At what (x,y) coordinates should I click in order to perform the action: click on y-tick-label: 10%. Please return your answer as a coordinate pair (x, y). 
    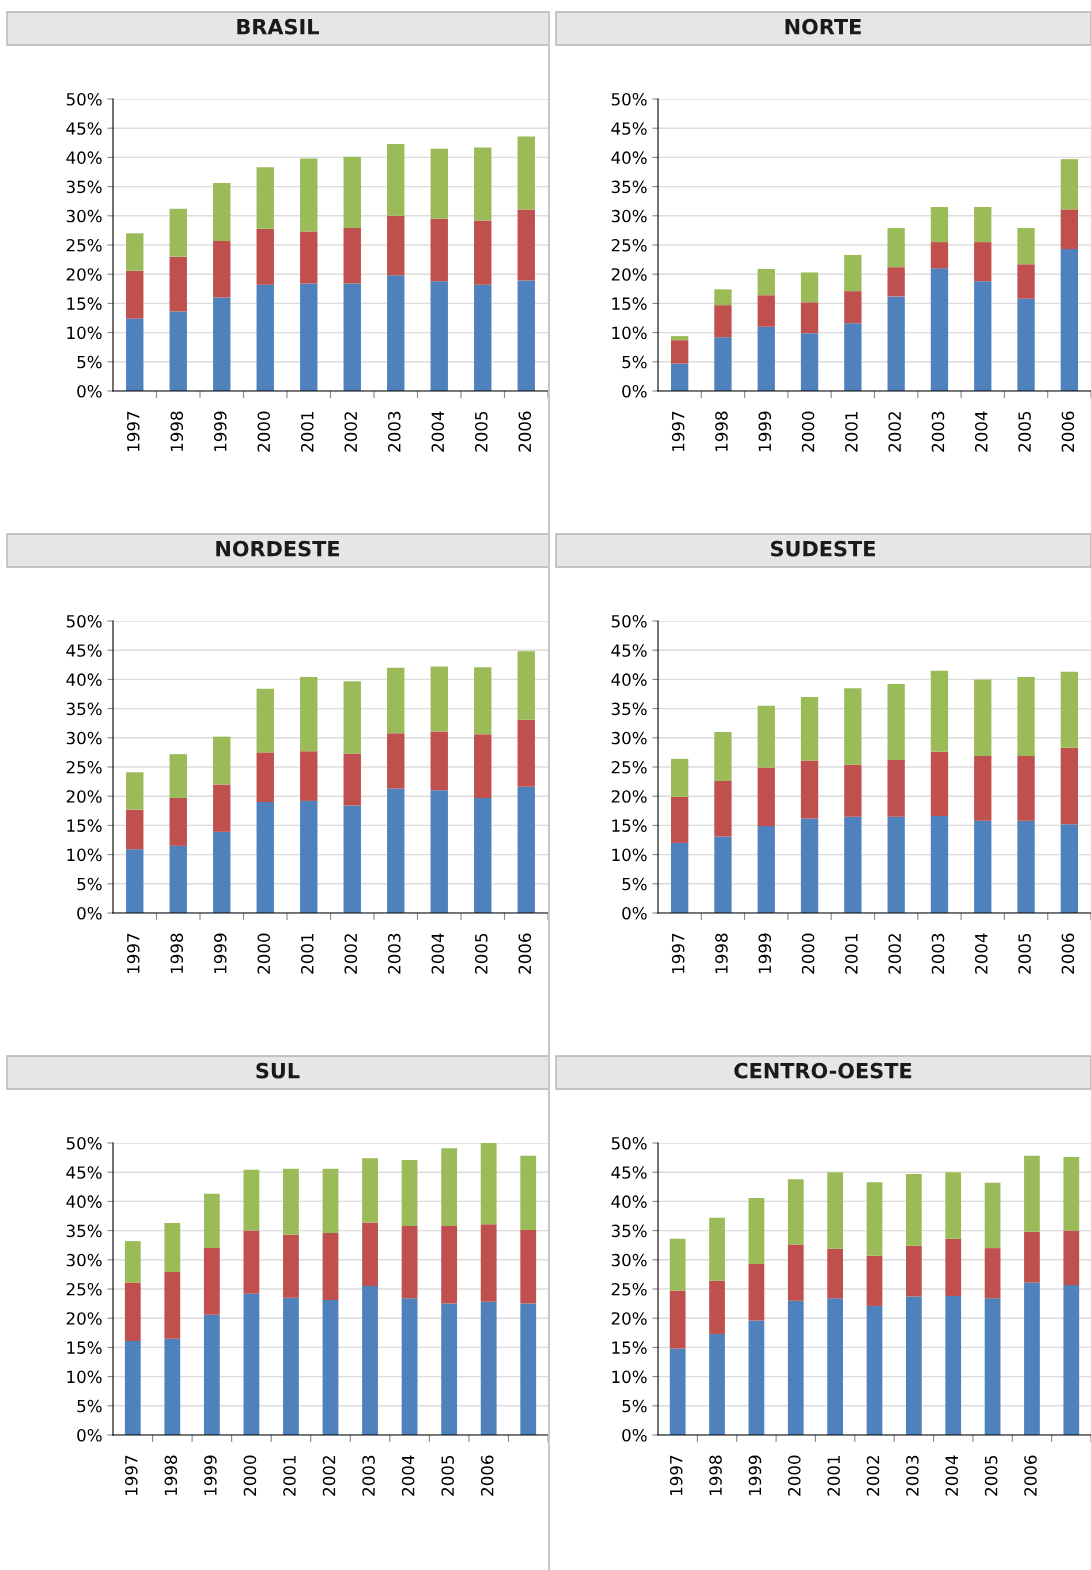
    Looking at the image, I should click on (84, 333).